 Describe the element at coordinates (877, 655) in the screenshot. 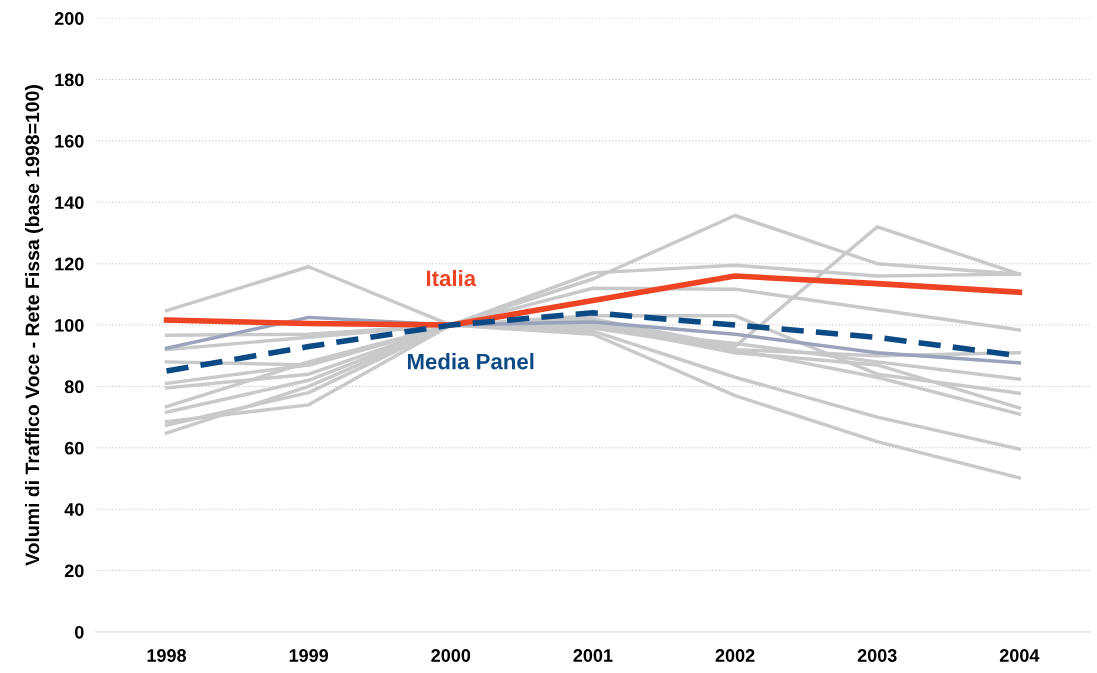

I see `x-tick-label: 2003` at that location.